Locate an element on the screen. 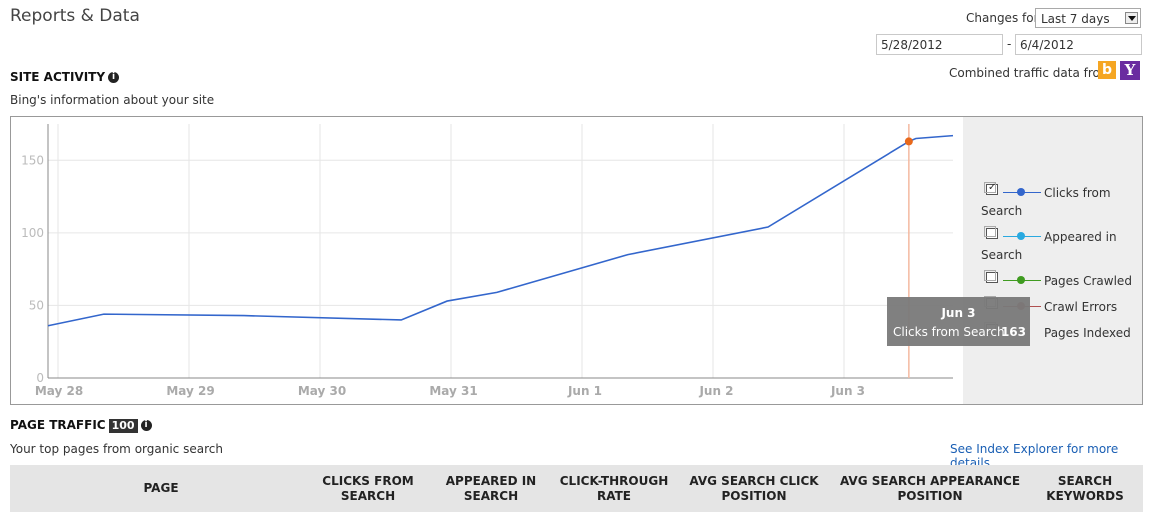 The width and height of the screenshot is (1149, 512). column-header: SEARCH KEYWORDS is located at coordinates (1085, 489).